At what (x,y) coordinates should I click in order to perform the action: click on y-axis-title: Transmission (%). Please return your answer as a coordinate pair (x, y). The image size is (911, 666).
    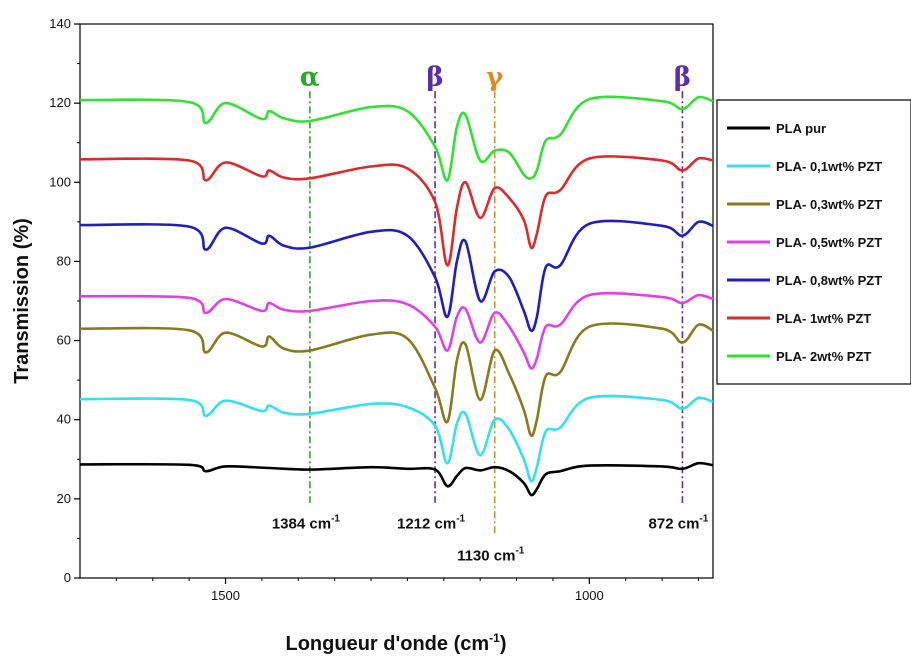
    Looking at the image, I should click on (22, 301).